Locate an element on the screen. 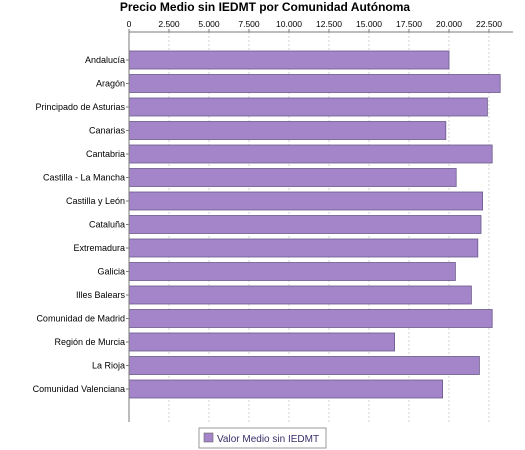  category-label: Aragón is located at coordinates (110, 84).